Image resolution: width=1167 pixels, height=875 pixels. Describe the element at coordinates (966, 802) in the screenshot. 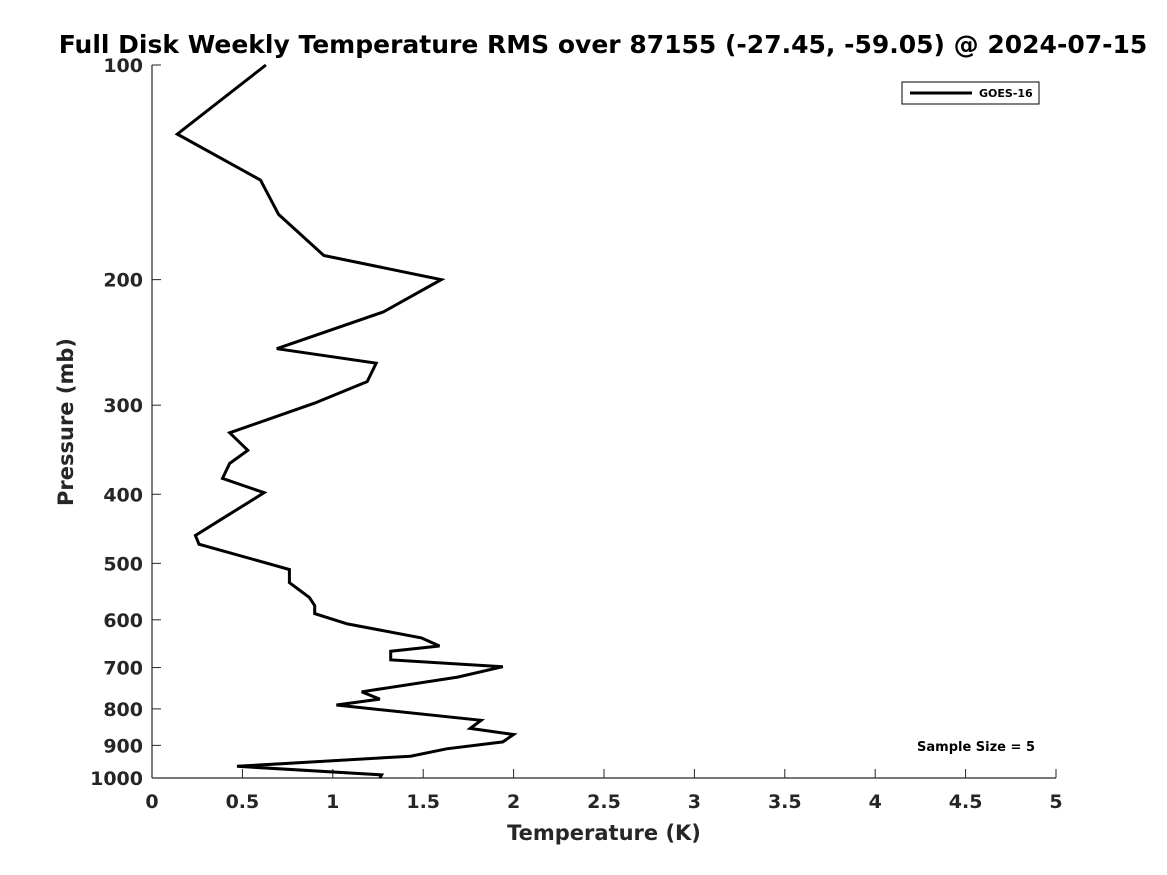

I see `x-tick-label: 4.5` at that location.